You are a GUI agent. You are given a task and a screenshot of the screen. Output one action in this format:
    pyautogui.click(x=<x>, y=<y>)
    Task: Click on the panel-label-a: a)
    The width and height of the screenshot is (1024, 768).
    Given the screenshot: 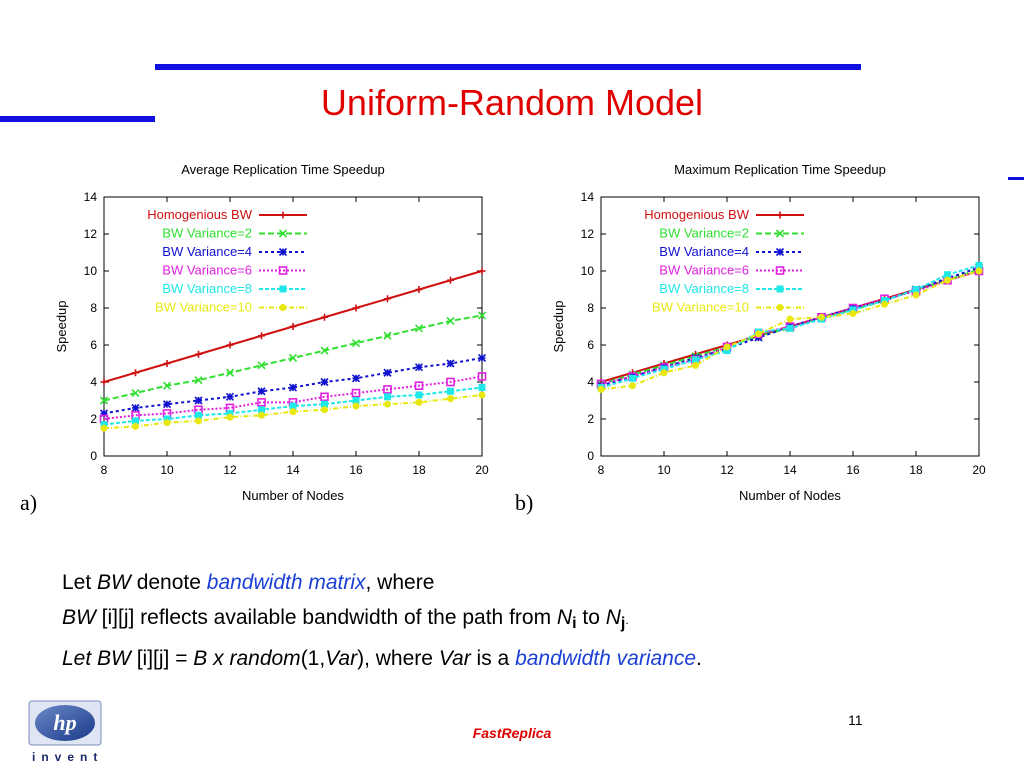 What is the action you would take?
    pyautogui.click(x=29, y=502)
    